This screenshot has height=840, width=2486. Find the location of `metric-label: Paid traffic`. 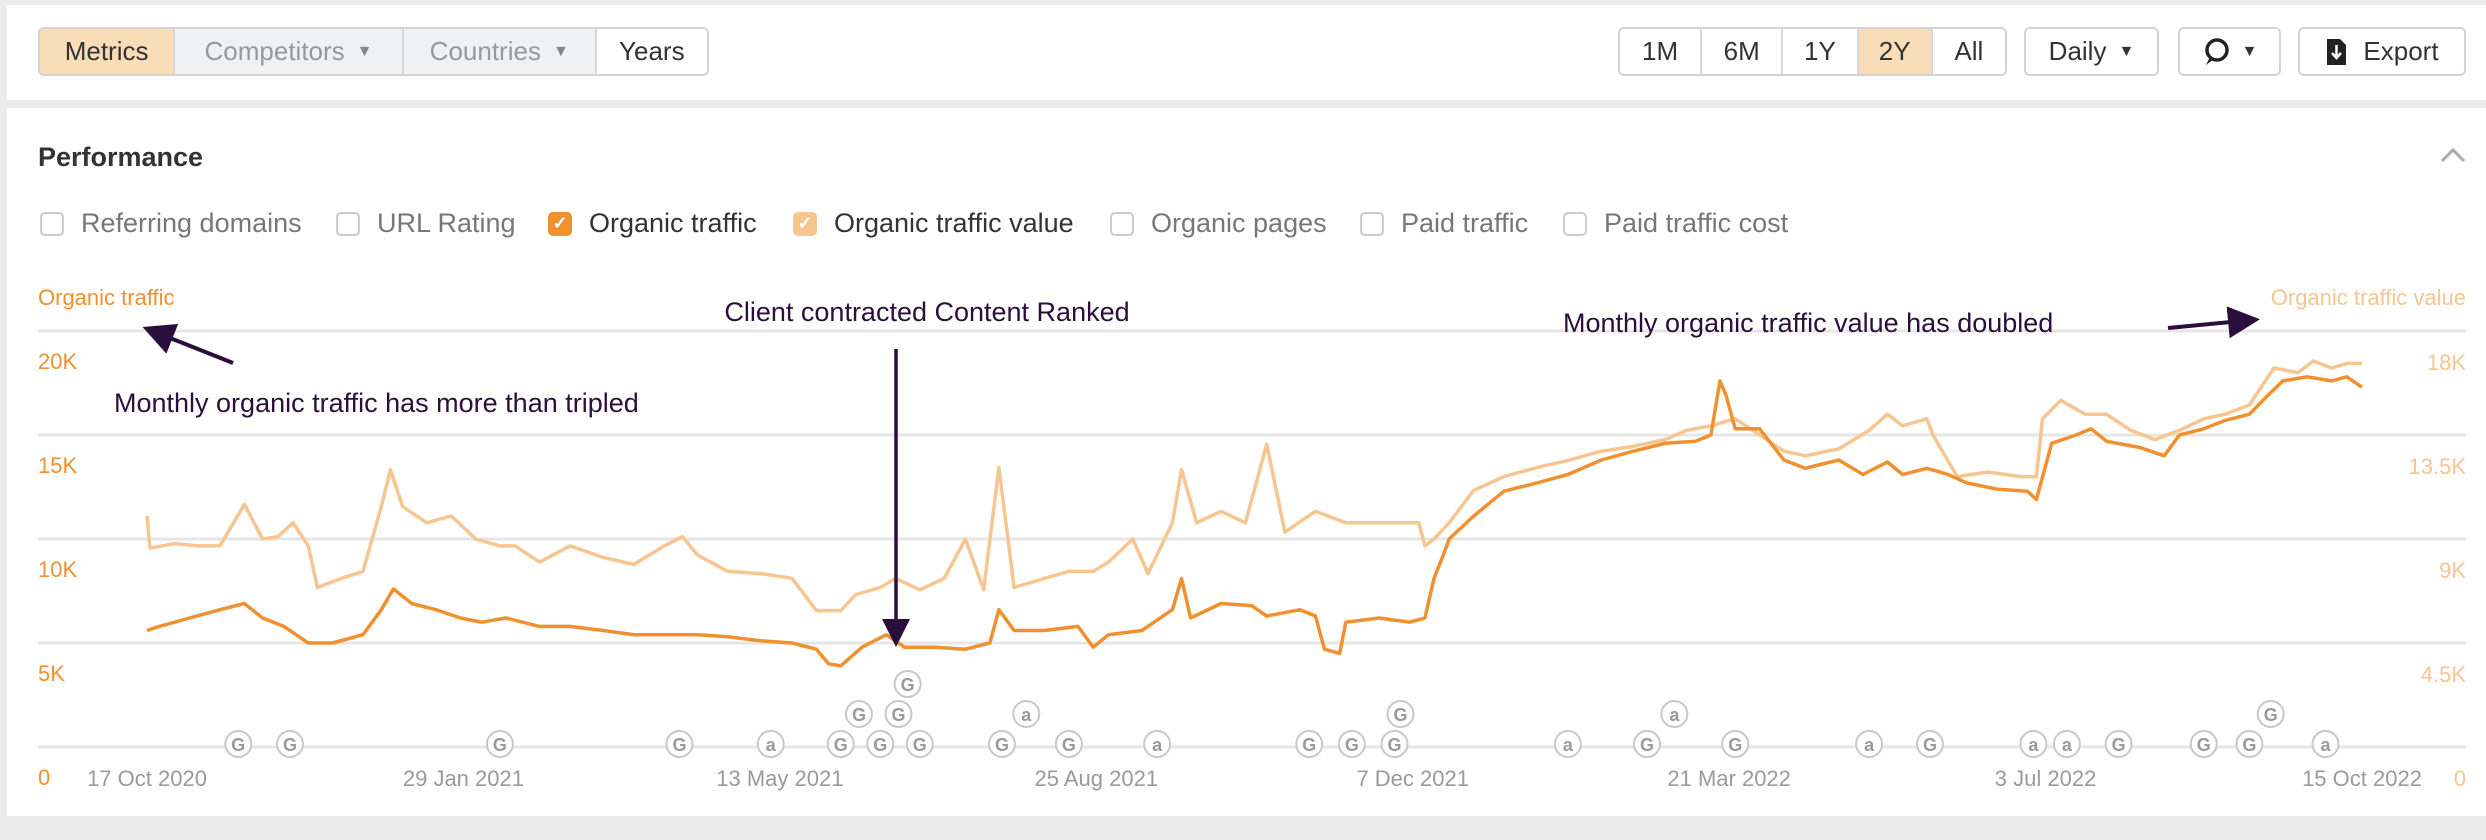

metric-label: Paid traffic is located at coordinates (1465, 223).